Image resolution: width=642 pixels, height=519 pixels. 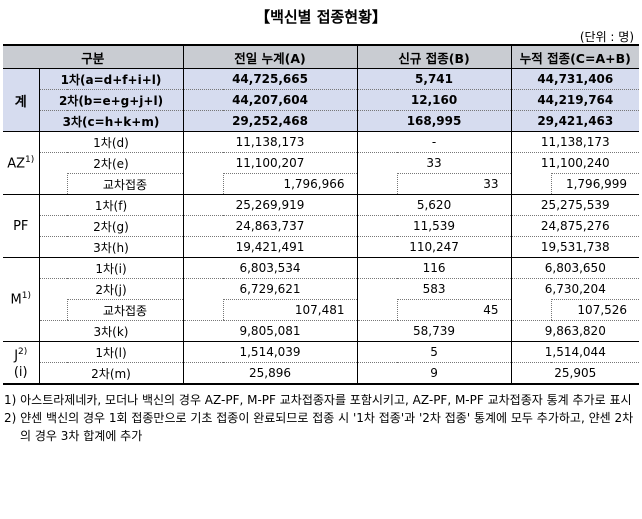 What do you see at coordinates (434, 331) in the screenshot?
I see `cell-new: 58,739` at bounding box center [434, 331].